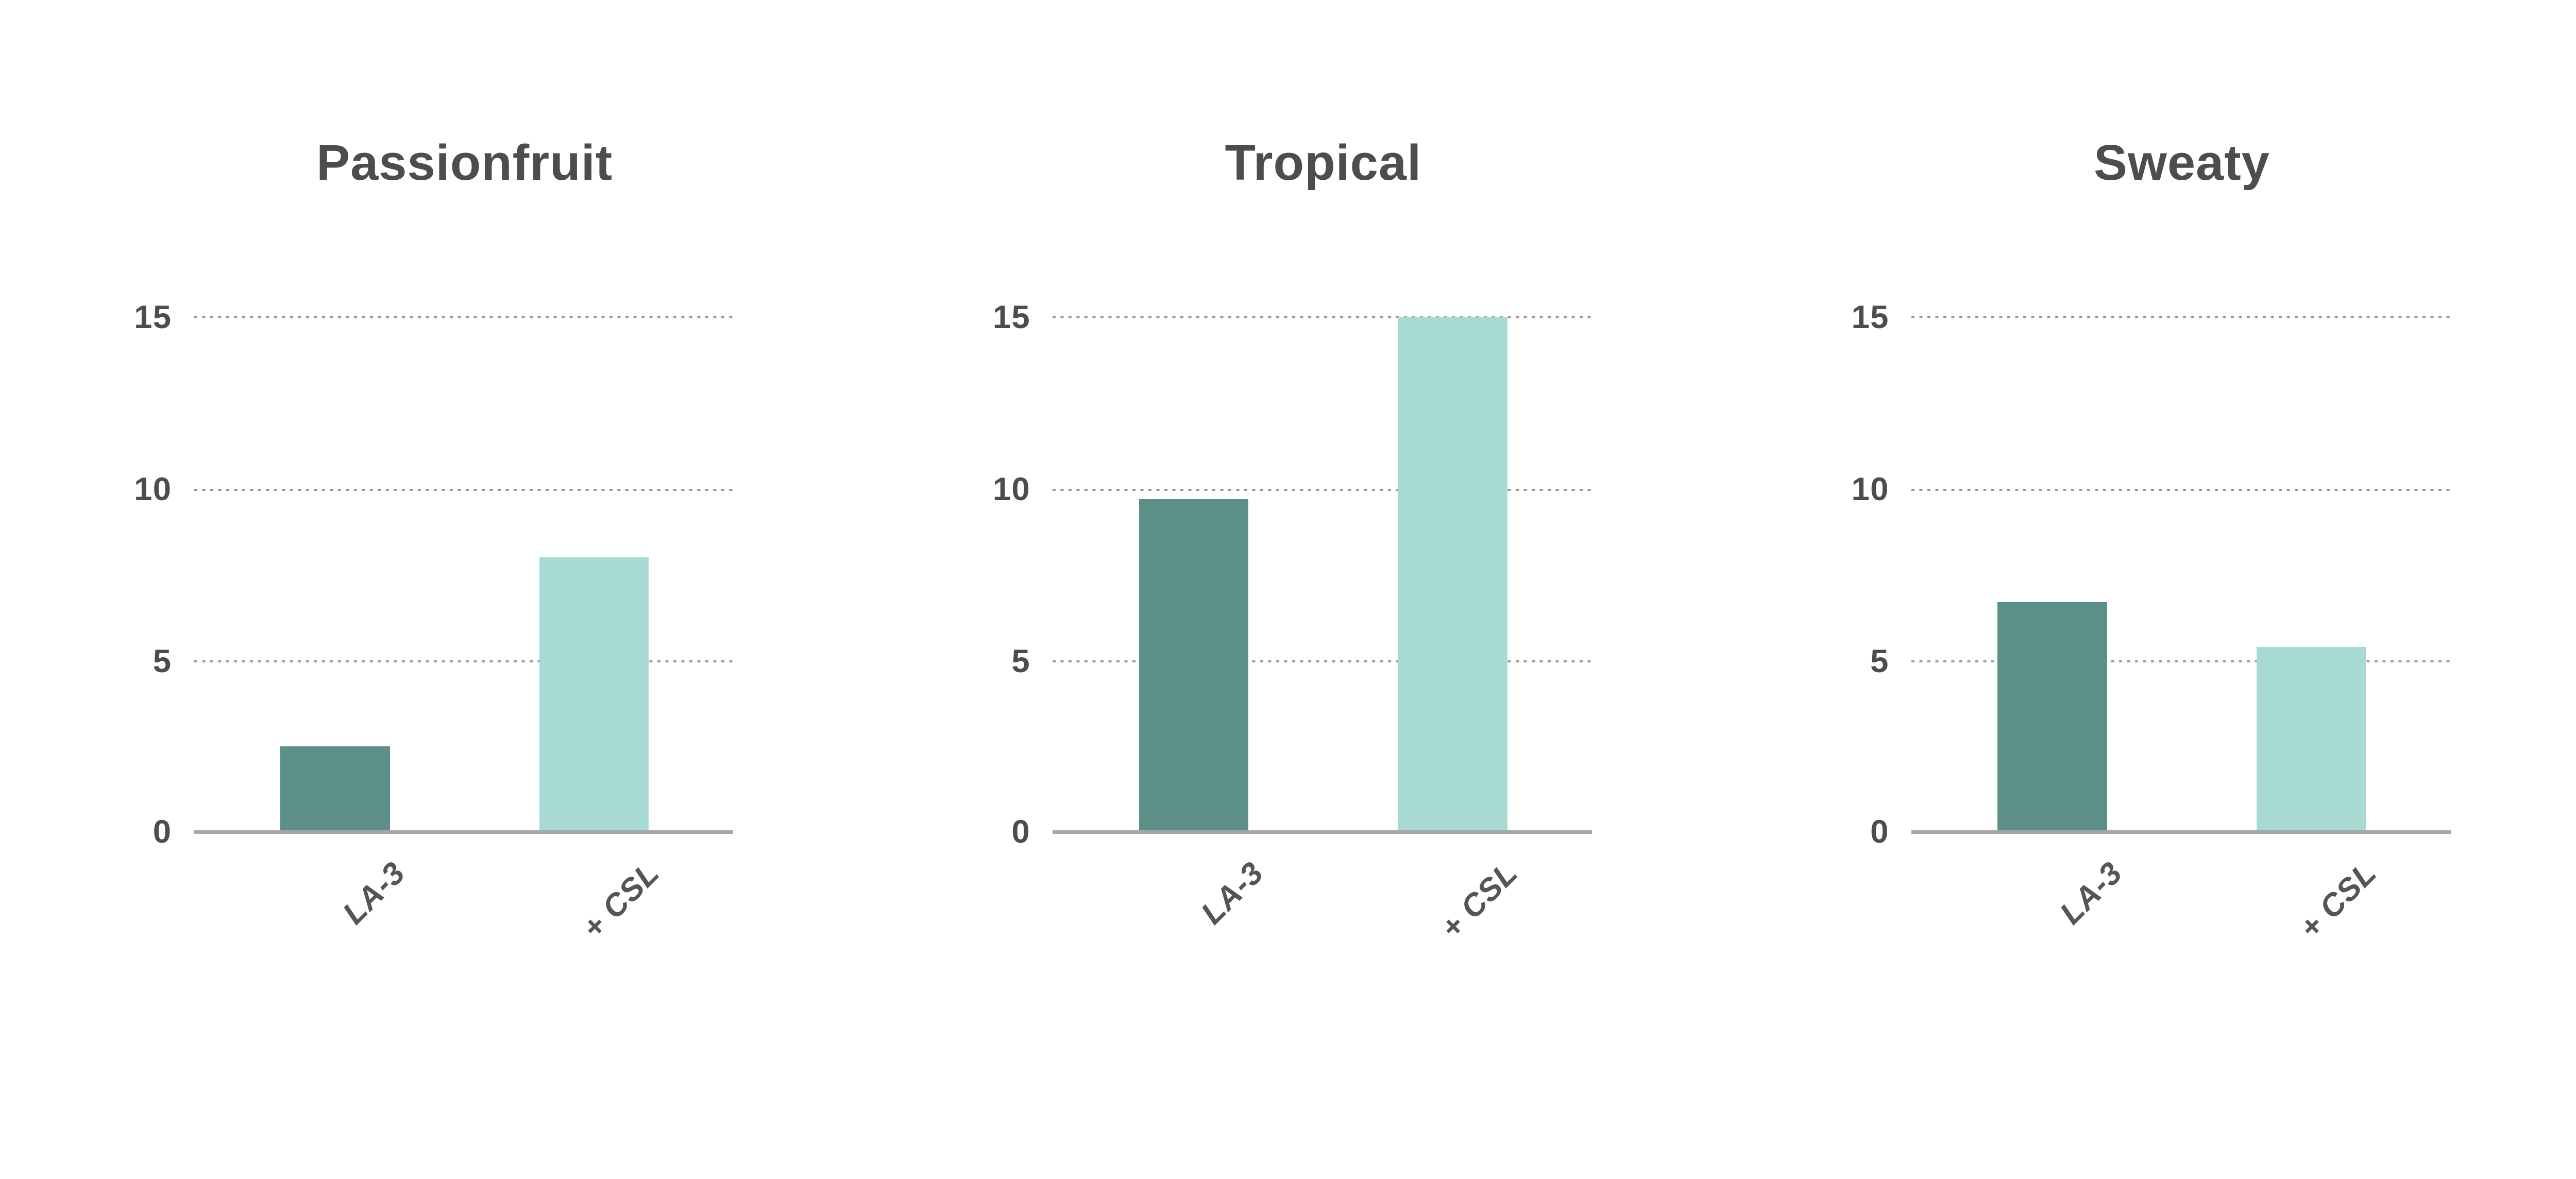 Image resolution: width=2576 pixels, height=1179 pixels. What do you see at coordinates (1323, 163) in the screenshot?
I see `chart-title: Tropical` at bounding box center [1323, 163].